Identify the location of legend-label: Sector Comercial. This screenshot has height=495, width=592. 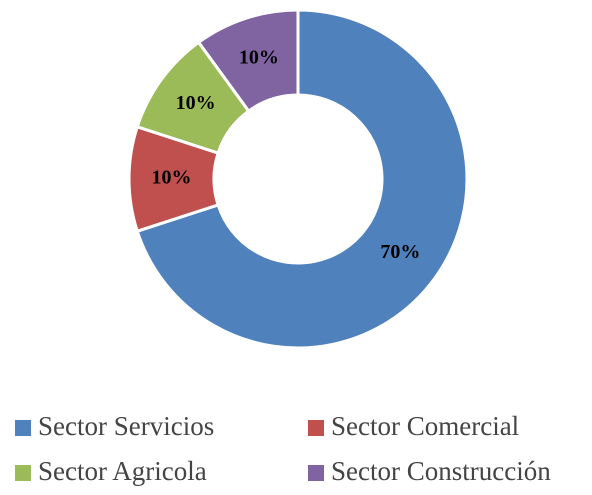
(425, 426).